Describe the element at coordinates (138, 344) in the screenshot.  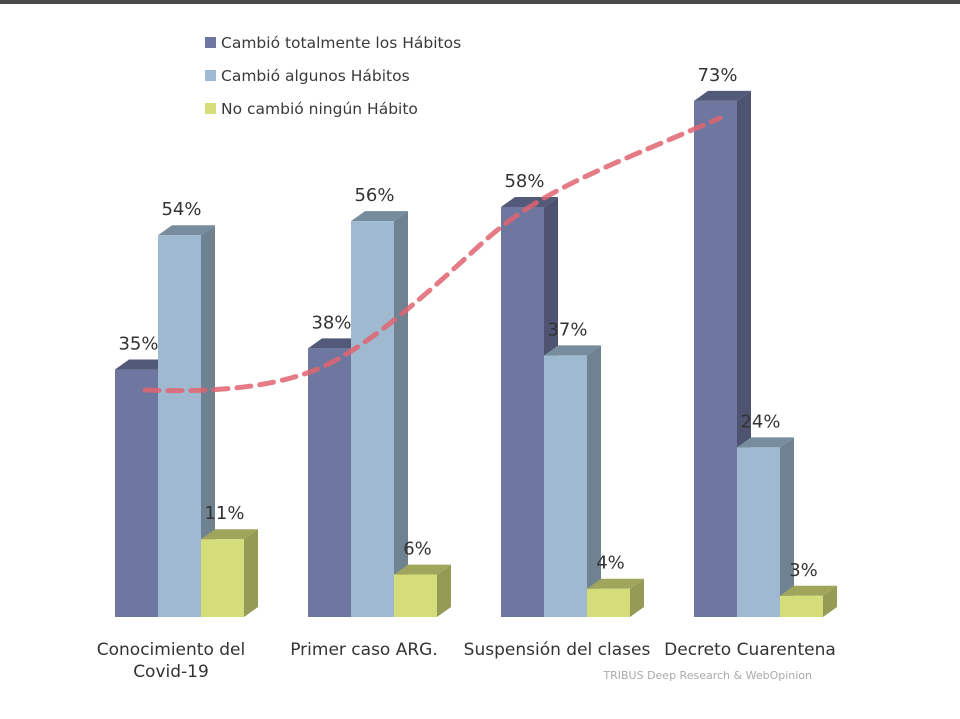
I see `data-label: 35%` at that location.